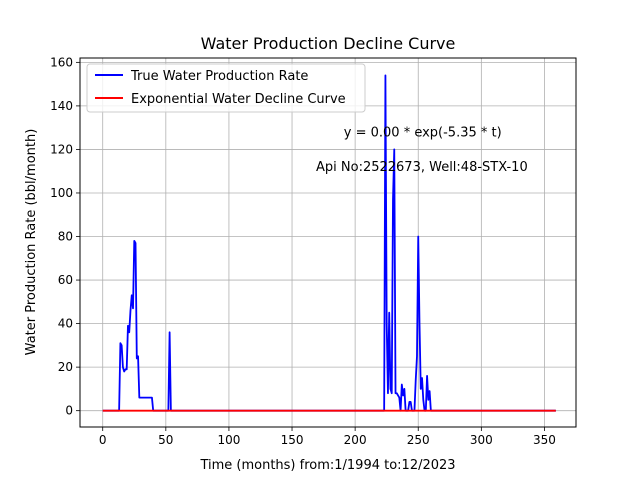  Describe the element at coordinates (219, 76) in the screenshot. I see `legend-label-true-water-production-rate: True Water Production Rate` at that location.